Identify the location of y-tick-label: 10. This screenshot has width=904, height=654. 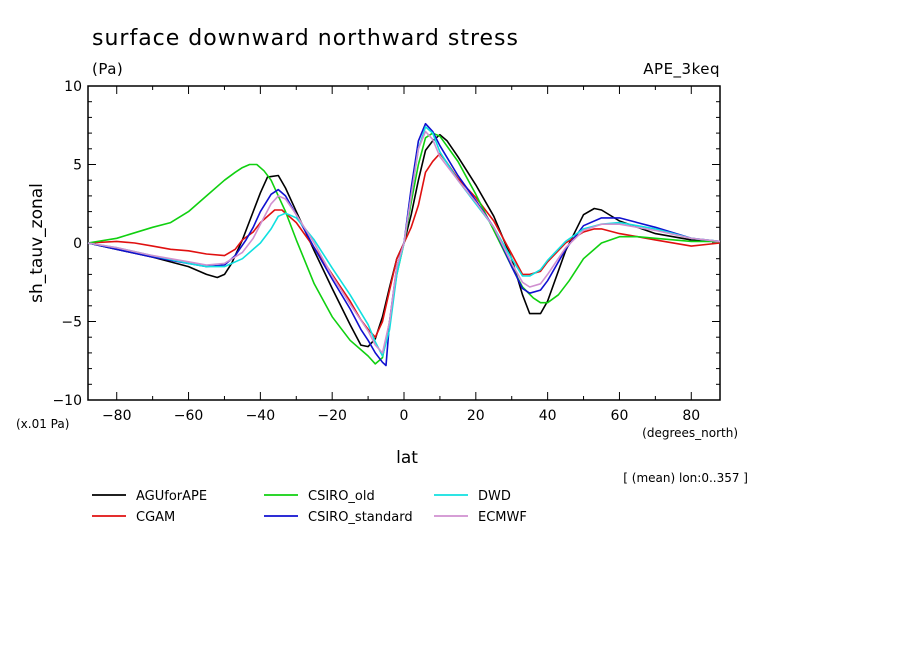
(73, 87).